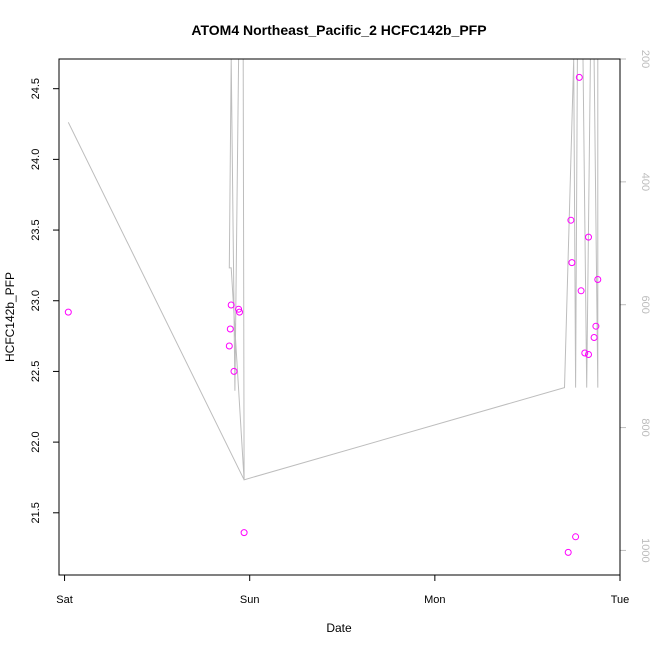 The height and width of the screenshot is (650, 650). I want to click on y2-tick-label: 400, so click(644, 182).